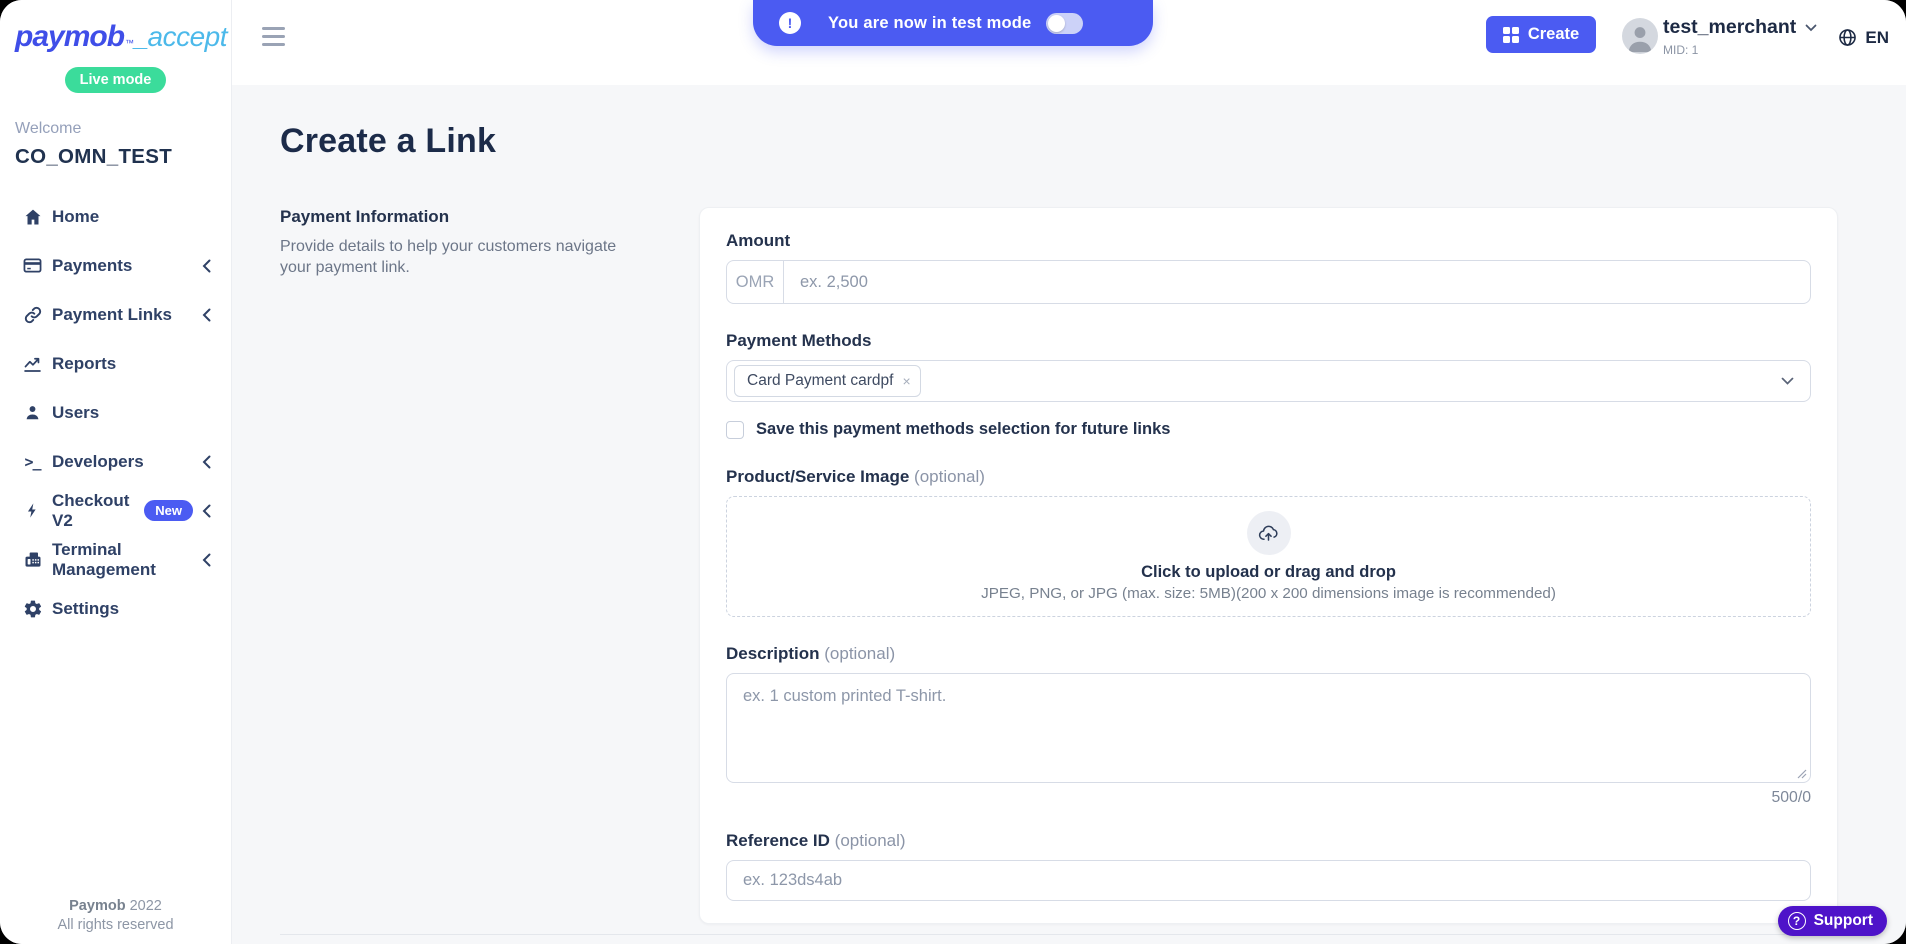 This screenshot has height=944, width=1906. What do you see at coordinates (70, 36) in the screenshot?
I see `logo-primary: paymob` at bounding box center [70, 36].